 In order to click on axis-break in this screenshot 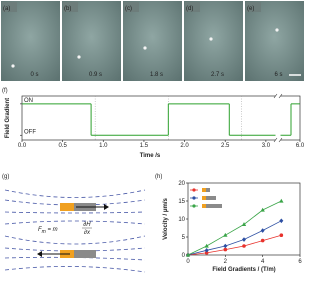, I will do `click(278, 119)`.